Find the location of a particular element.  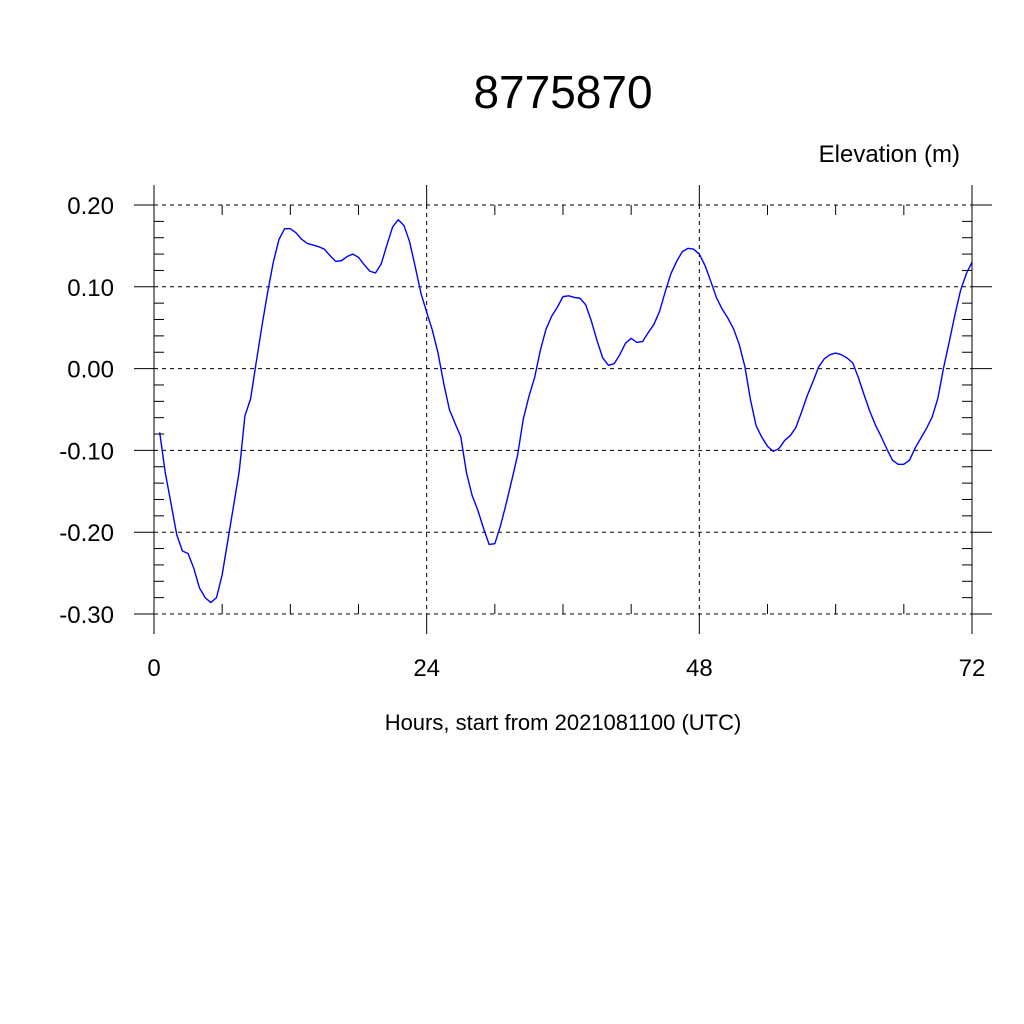

y-axis-label: Elevation (m) is located at coordinates (889, 154).